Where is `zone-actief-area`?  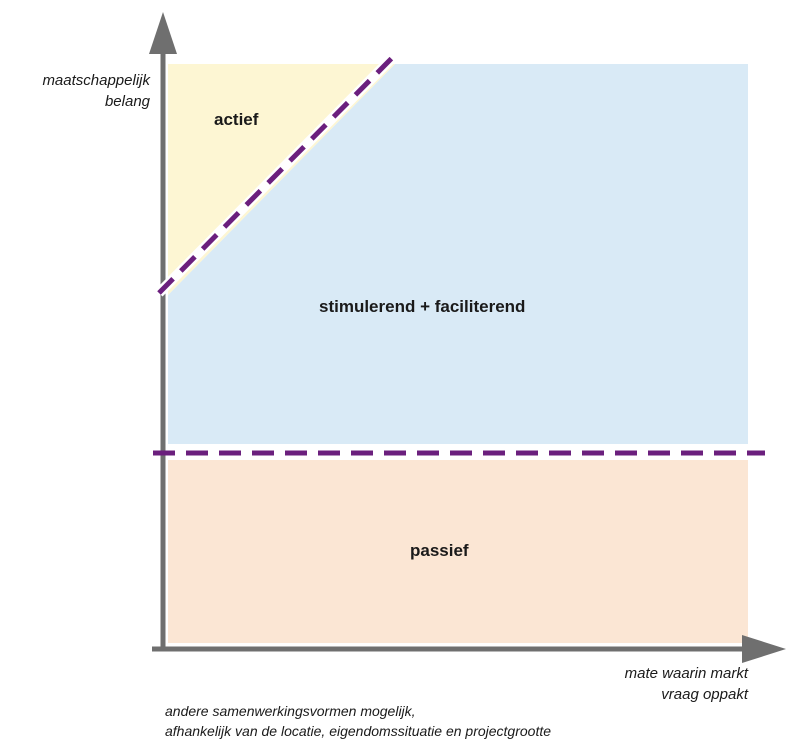
zone-actief-area is located at coordinates (281, 179).